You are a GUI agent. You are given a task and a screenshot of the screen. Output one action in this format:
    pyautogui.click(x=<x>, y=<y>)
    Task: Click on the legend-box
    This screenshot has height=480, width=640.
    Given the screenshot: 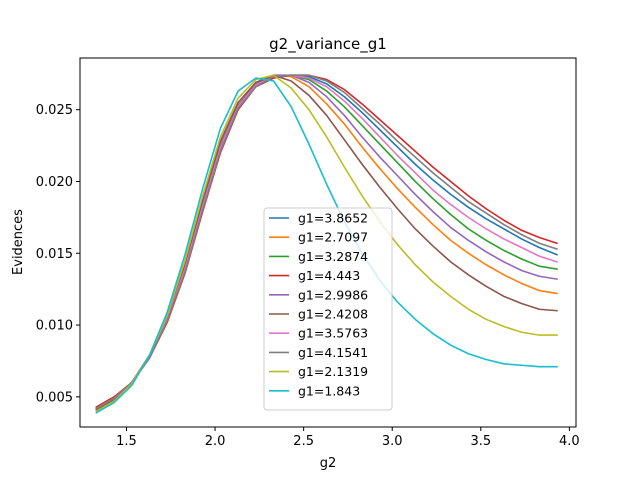 What is the action you would take?
    pyautogui.click(x=328, y=309)
    